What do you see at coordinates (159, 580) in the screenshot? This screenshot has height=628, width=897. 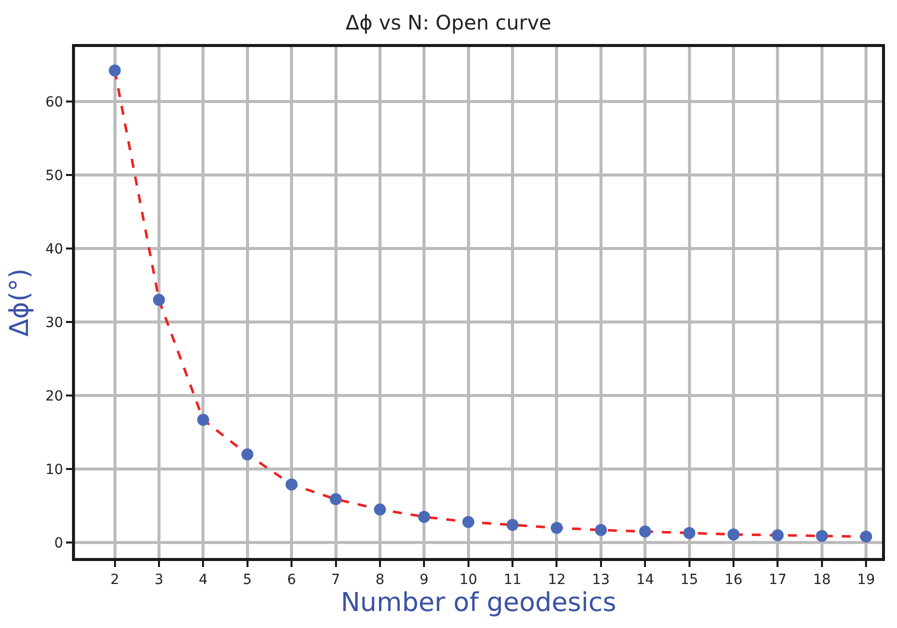 I see `x-tick-label: 3` at bounding box center [159, 580].